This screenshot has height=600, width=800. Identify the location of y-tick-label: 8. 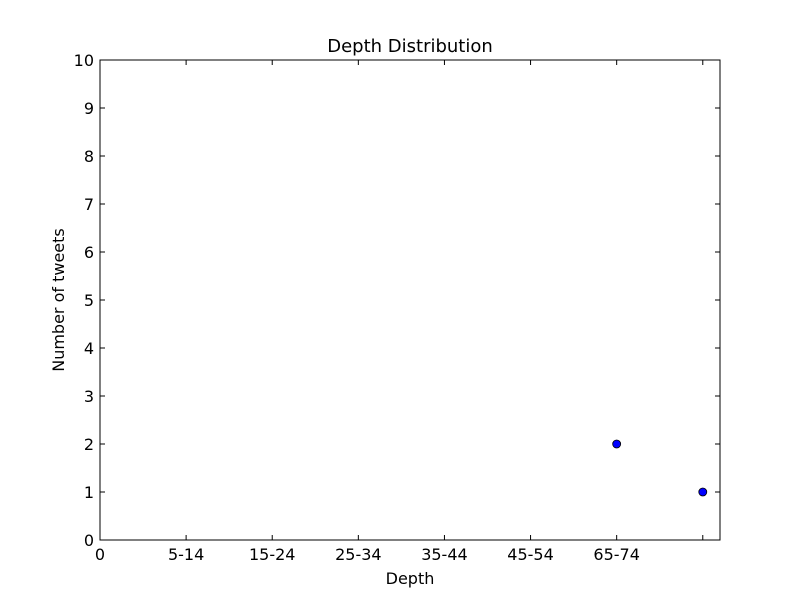
(89, 156).